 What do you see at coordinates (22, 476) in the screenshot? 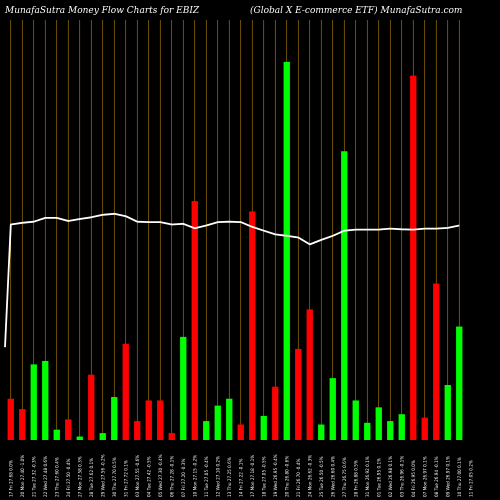
I see `x-tick-label: 20 Mon 27.40 -1.0%` at bounding box center [22, 476].